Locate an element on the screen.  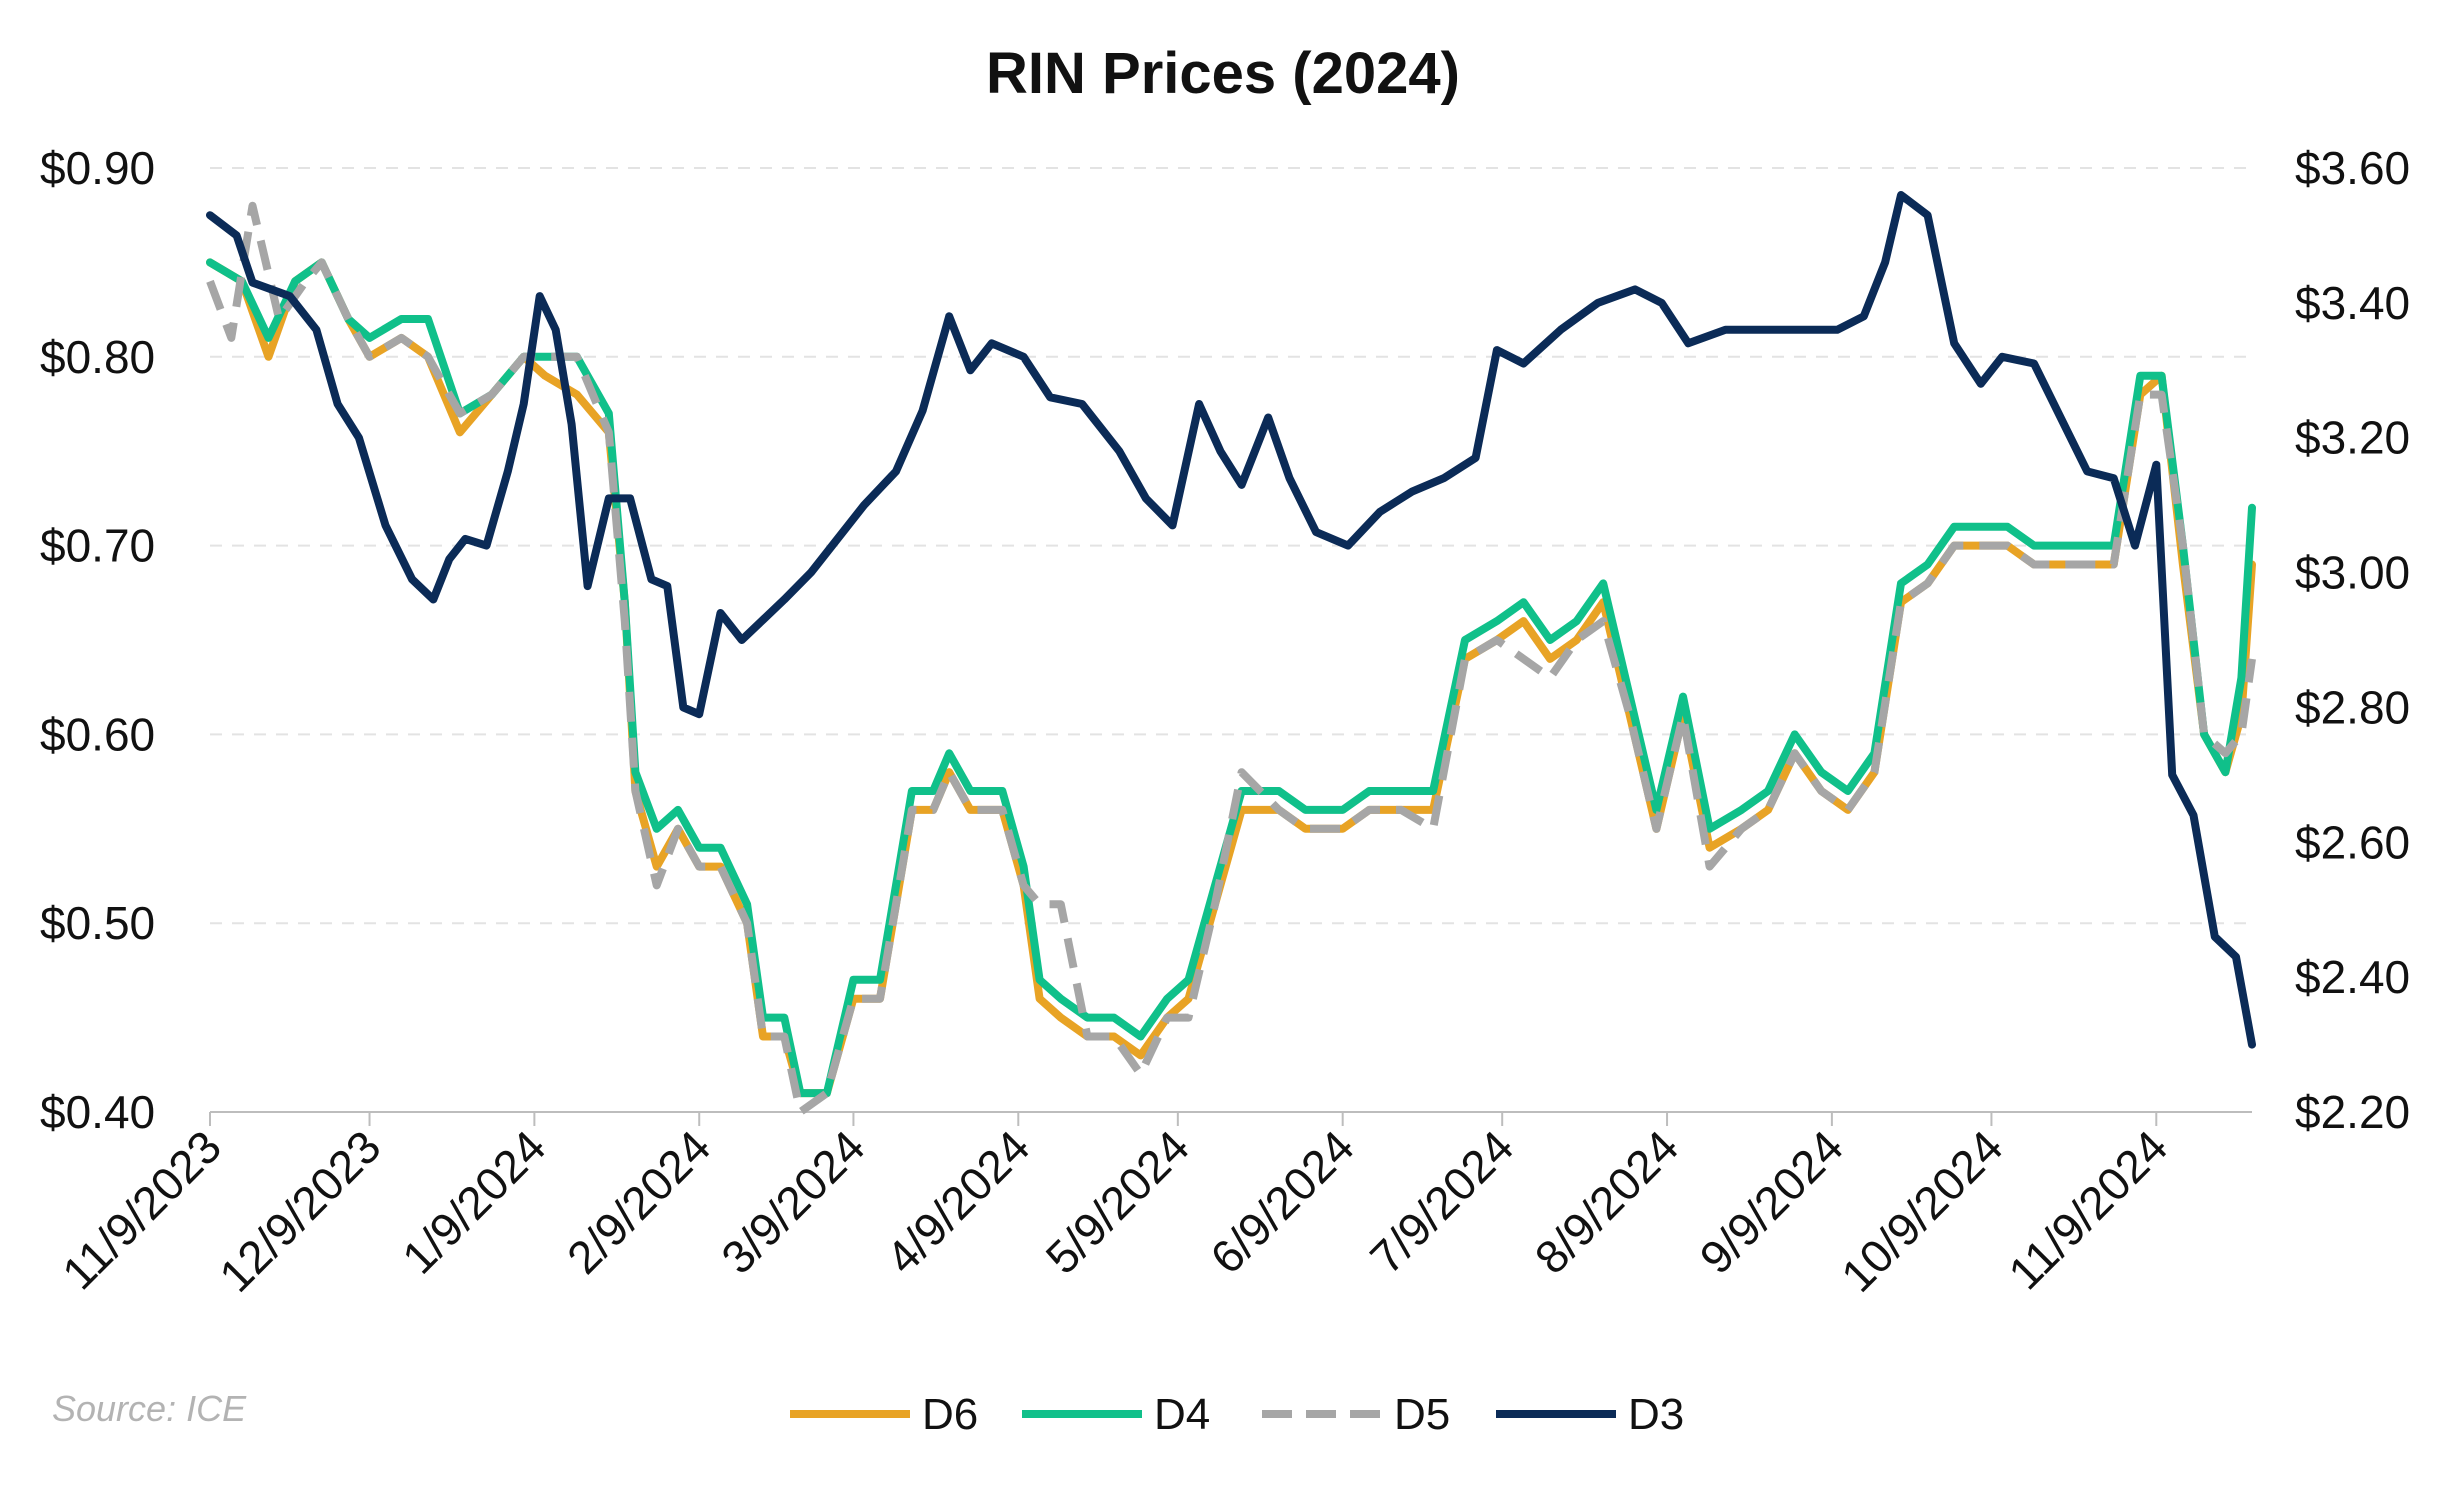
x-tick-label: 7/9/2024 is located at coordinates (1441, 1201).